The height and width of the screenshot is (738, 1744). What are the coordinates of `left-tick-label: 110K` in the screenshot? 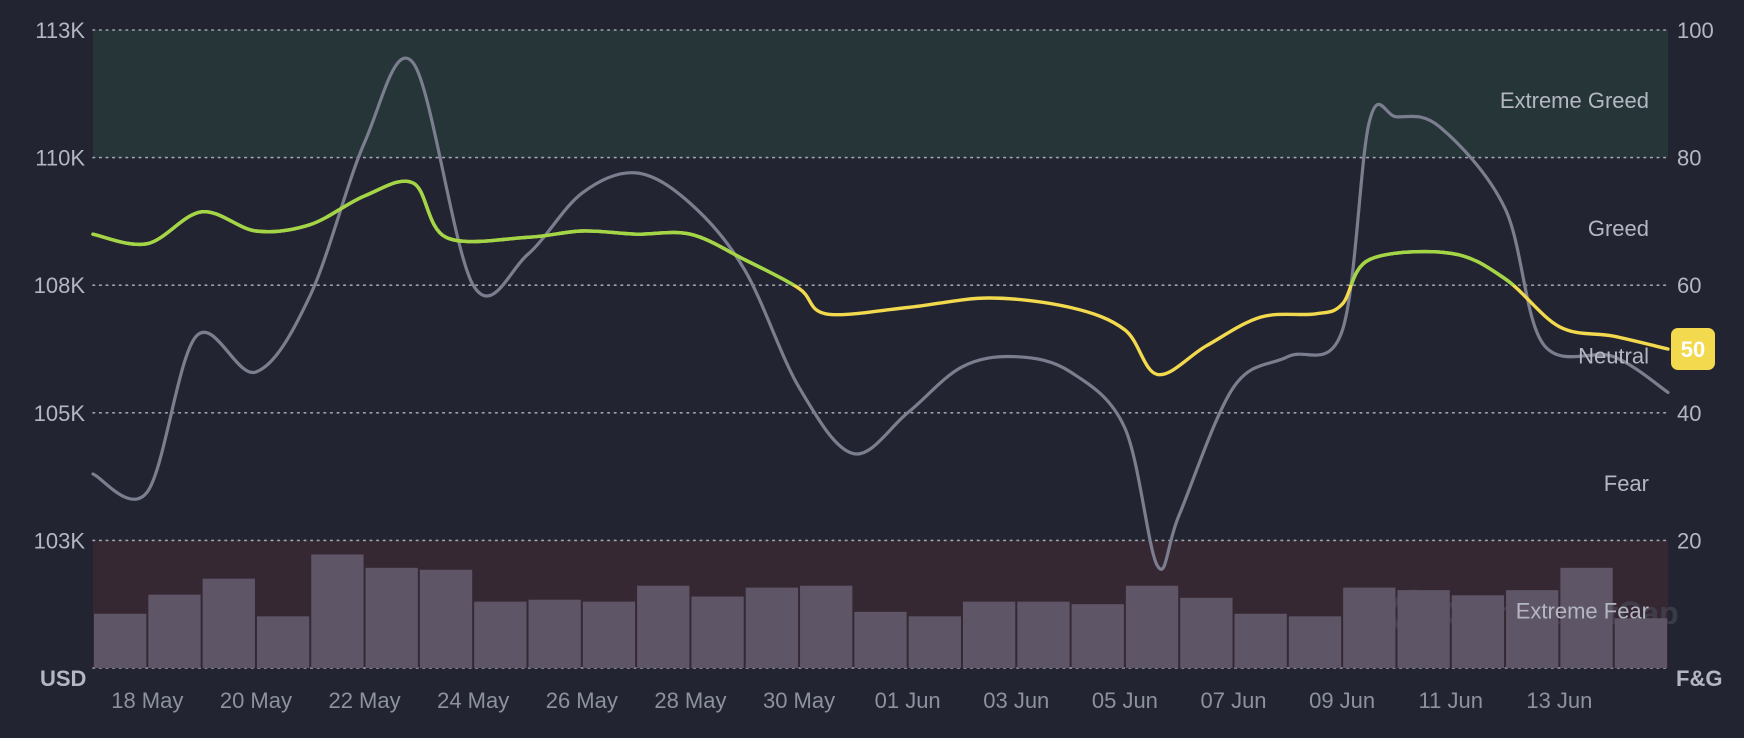 It's located at (60, 158).